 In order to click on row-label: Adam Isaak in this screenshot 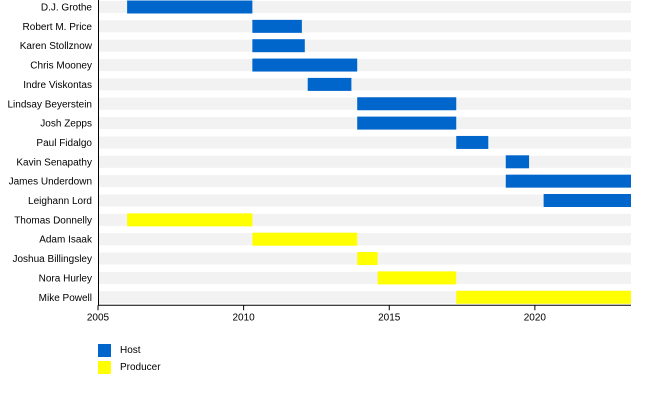, I will do `click(66, 240)`.